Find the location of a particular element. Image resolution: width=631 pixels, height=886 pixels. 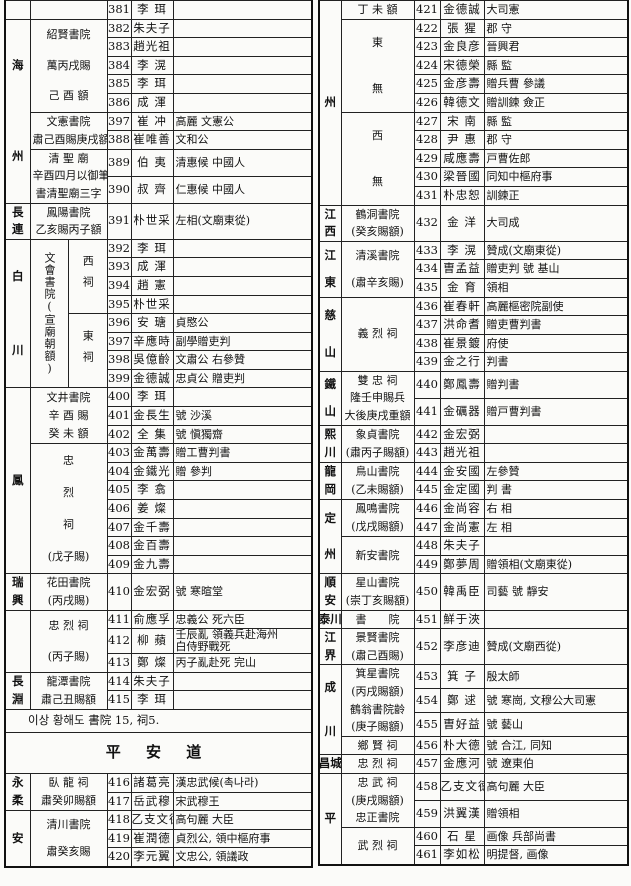

academy-line: (肅辛亥賜) is located at coordinates (377, 282).